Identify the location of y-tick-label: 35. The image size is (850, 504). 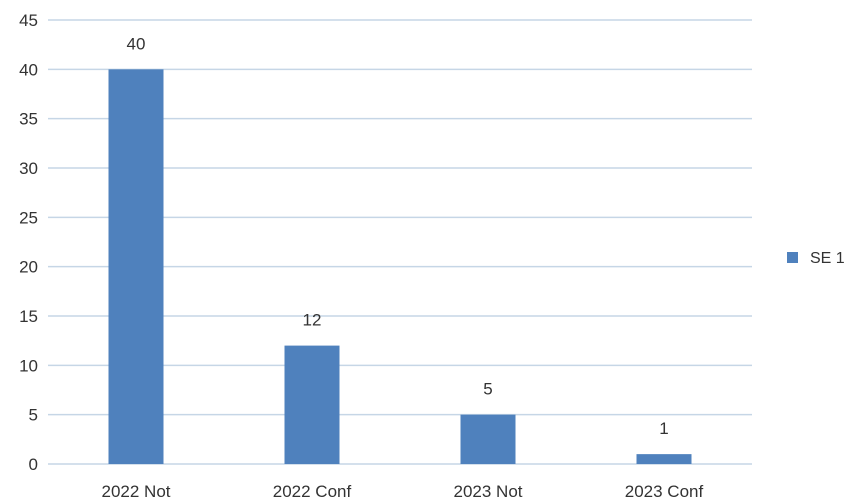
(28, 119).